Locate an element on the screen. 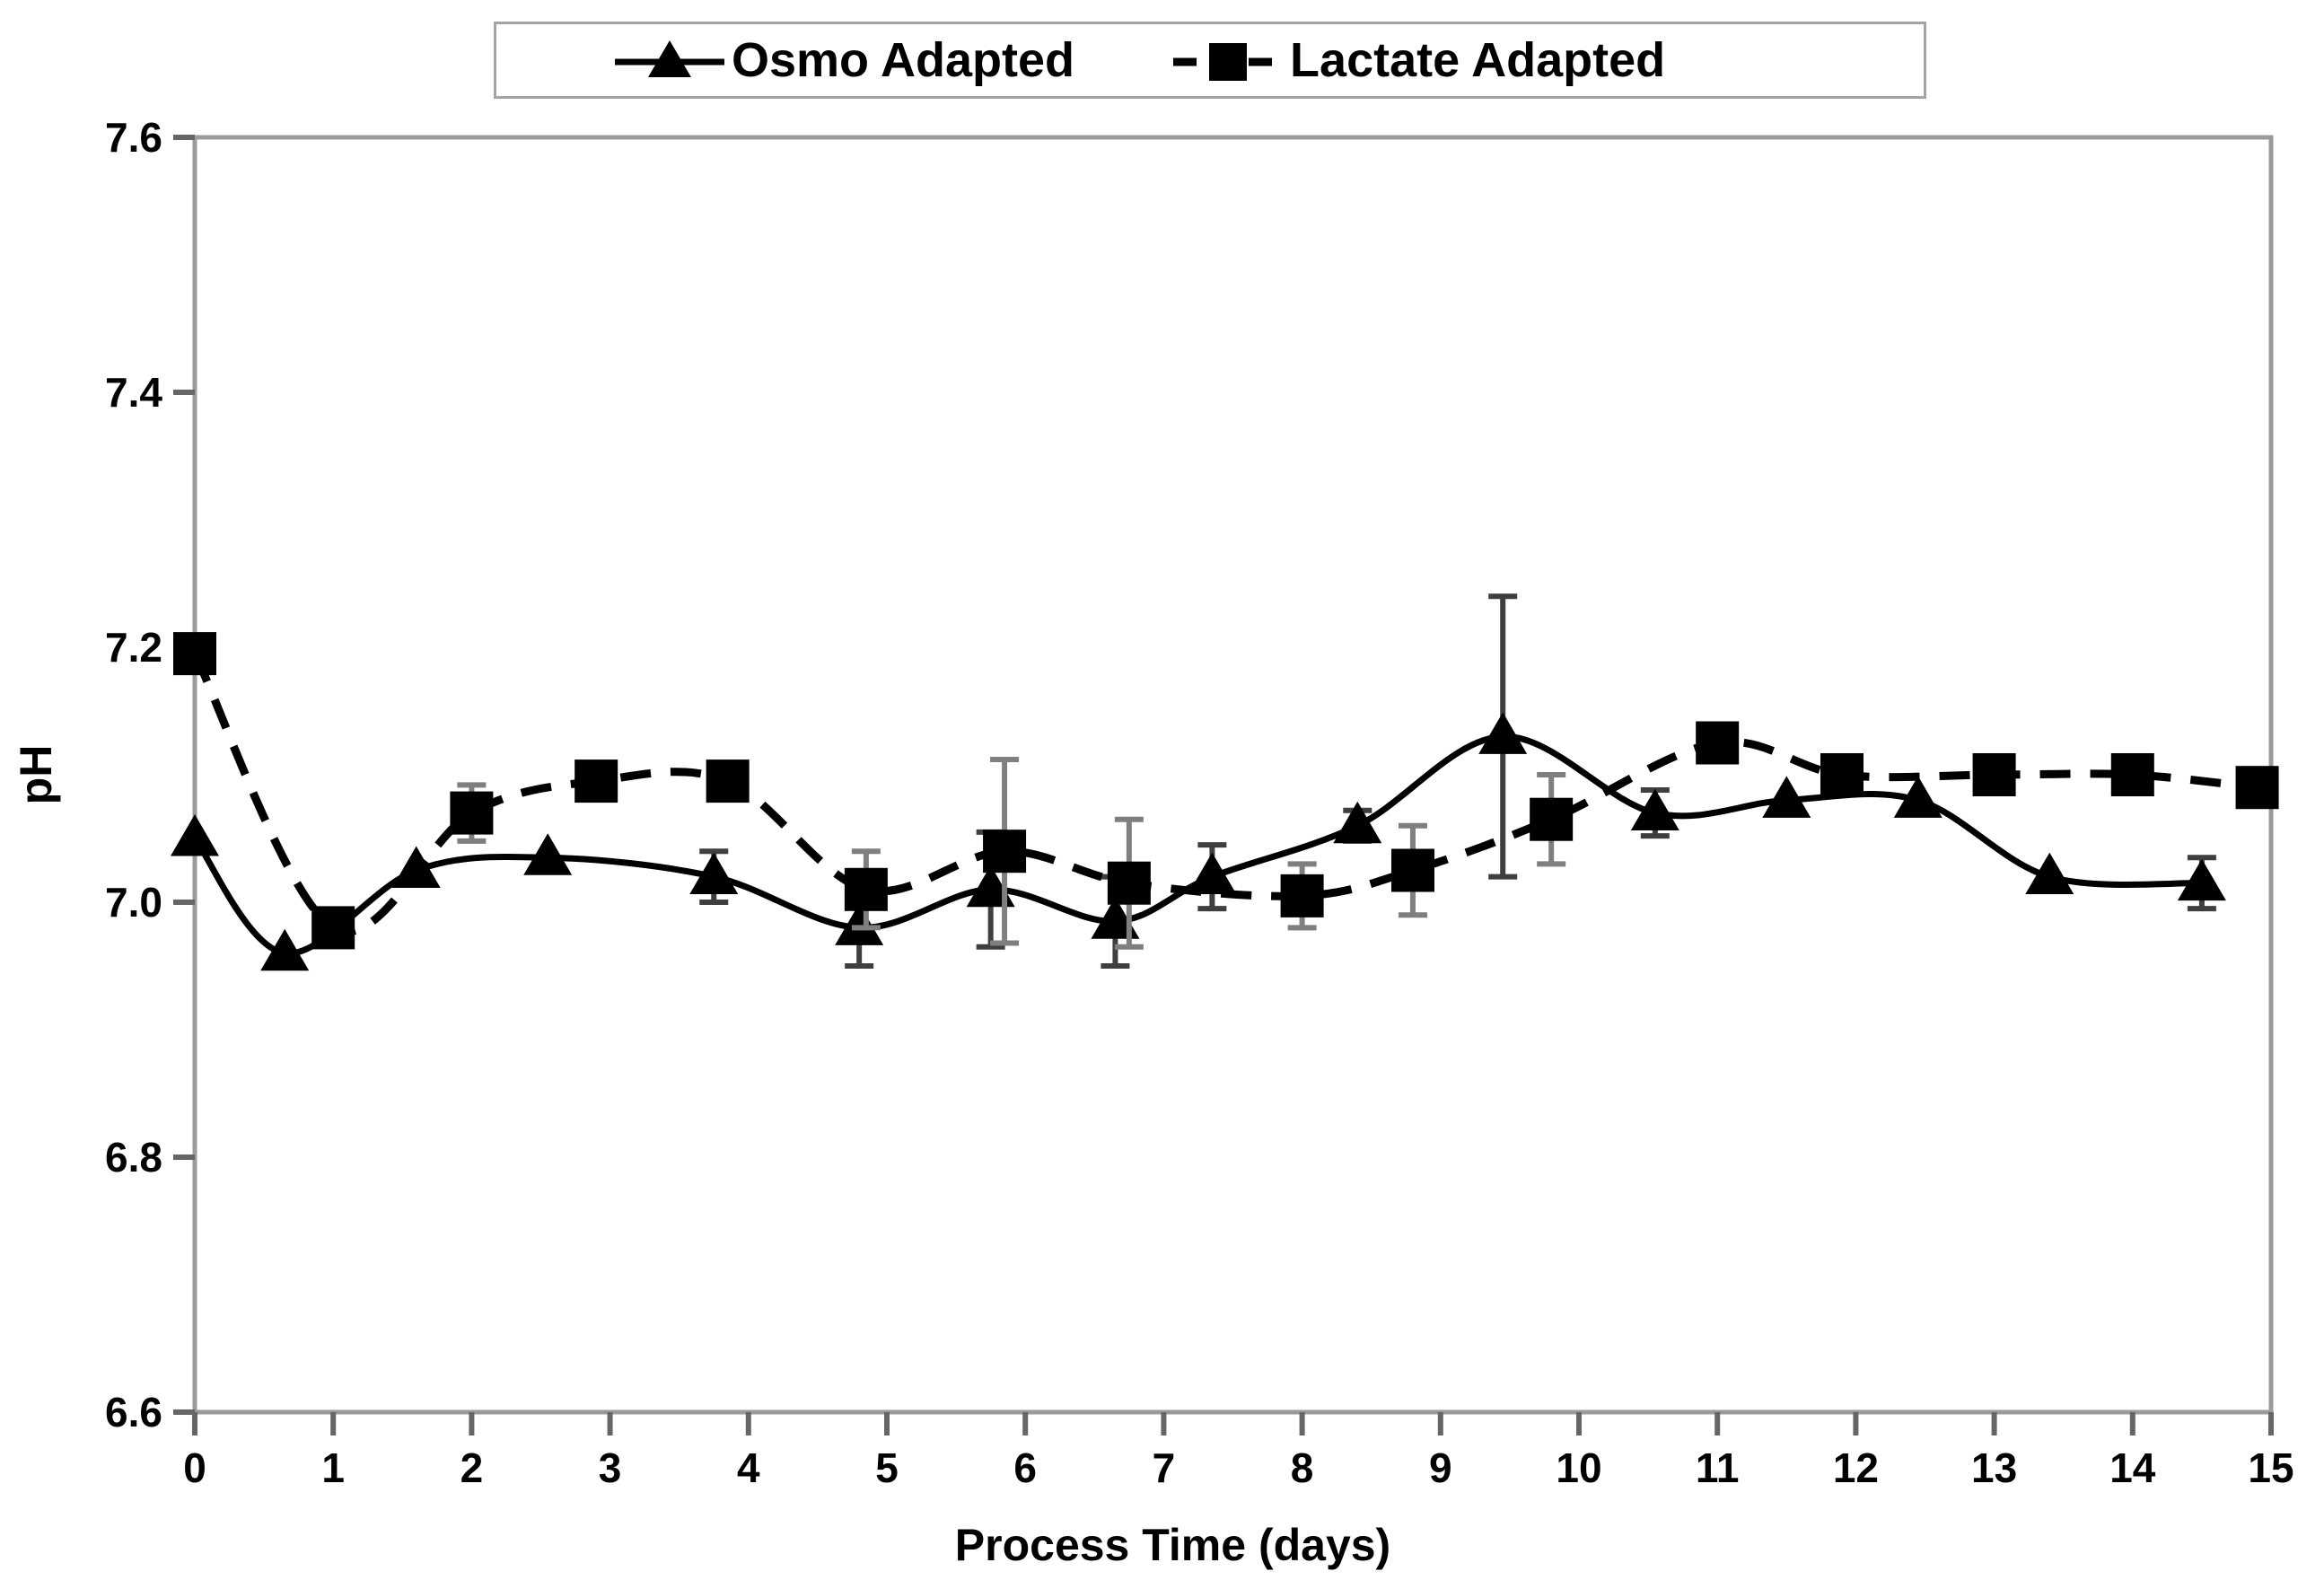 This screenshot has width=2324, height=1589. y-tick-label: 6.6 is located at coordinates (133, 1412).